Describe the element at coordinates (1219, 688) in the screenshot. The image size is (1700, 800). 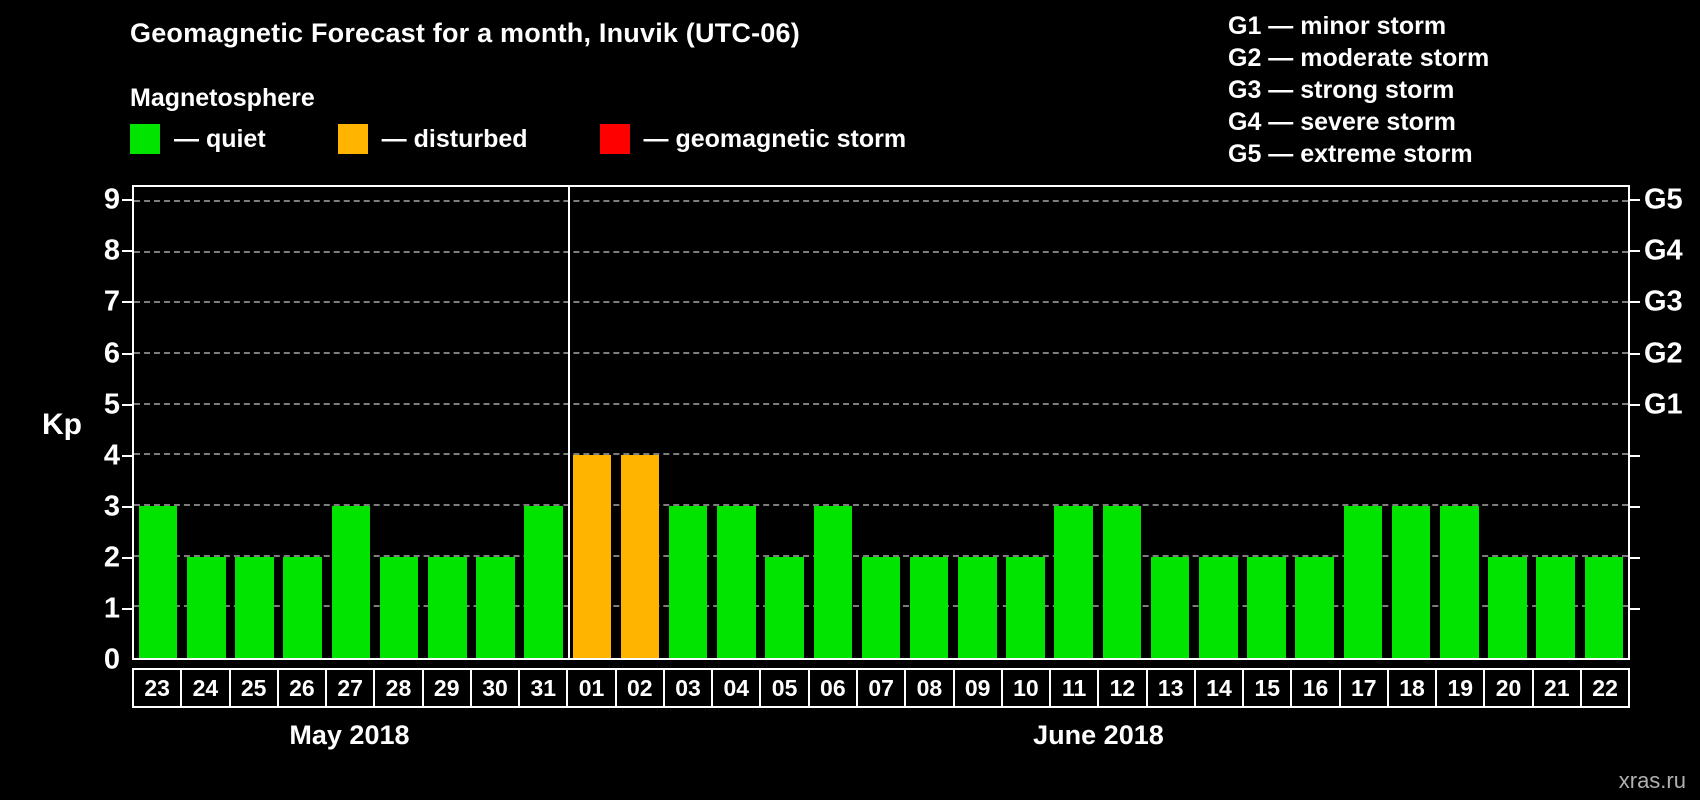
I see `day-label-cell: 14` at that location.